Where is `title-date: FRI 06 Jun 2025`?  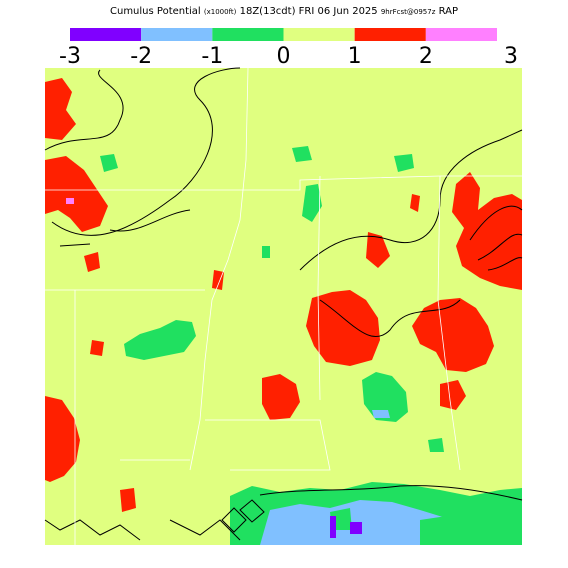 title-date: FRI 06 Jun 2025 is located at coordinates (338, 11).